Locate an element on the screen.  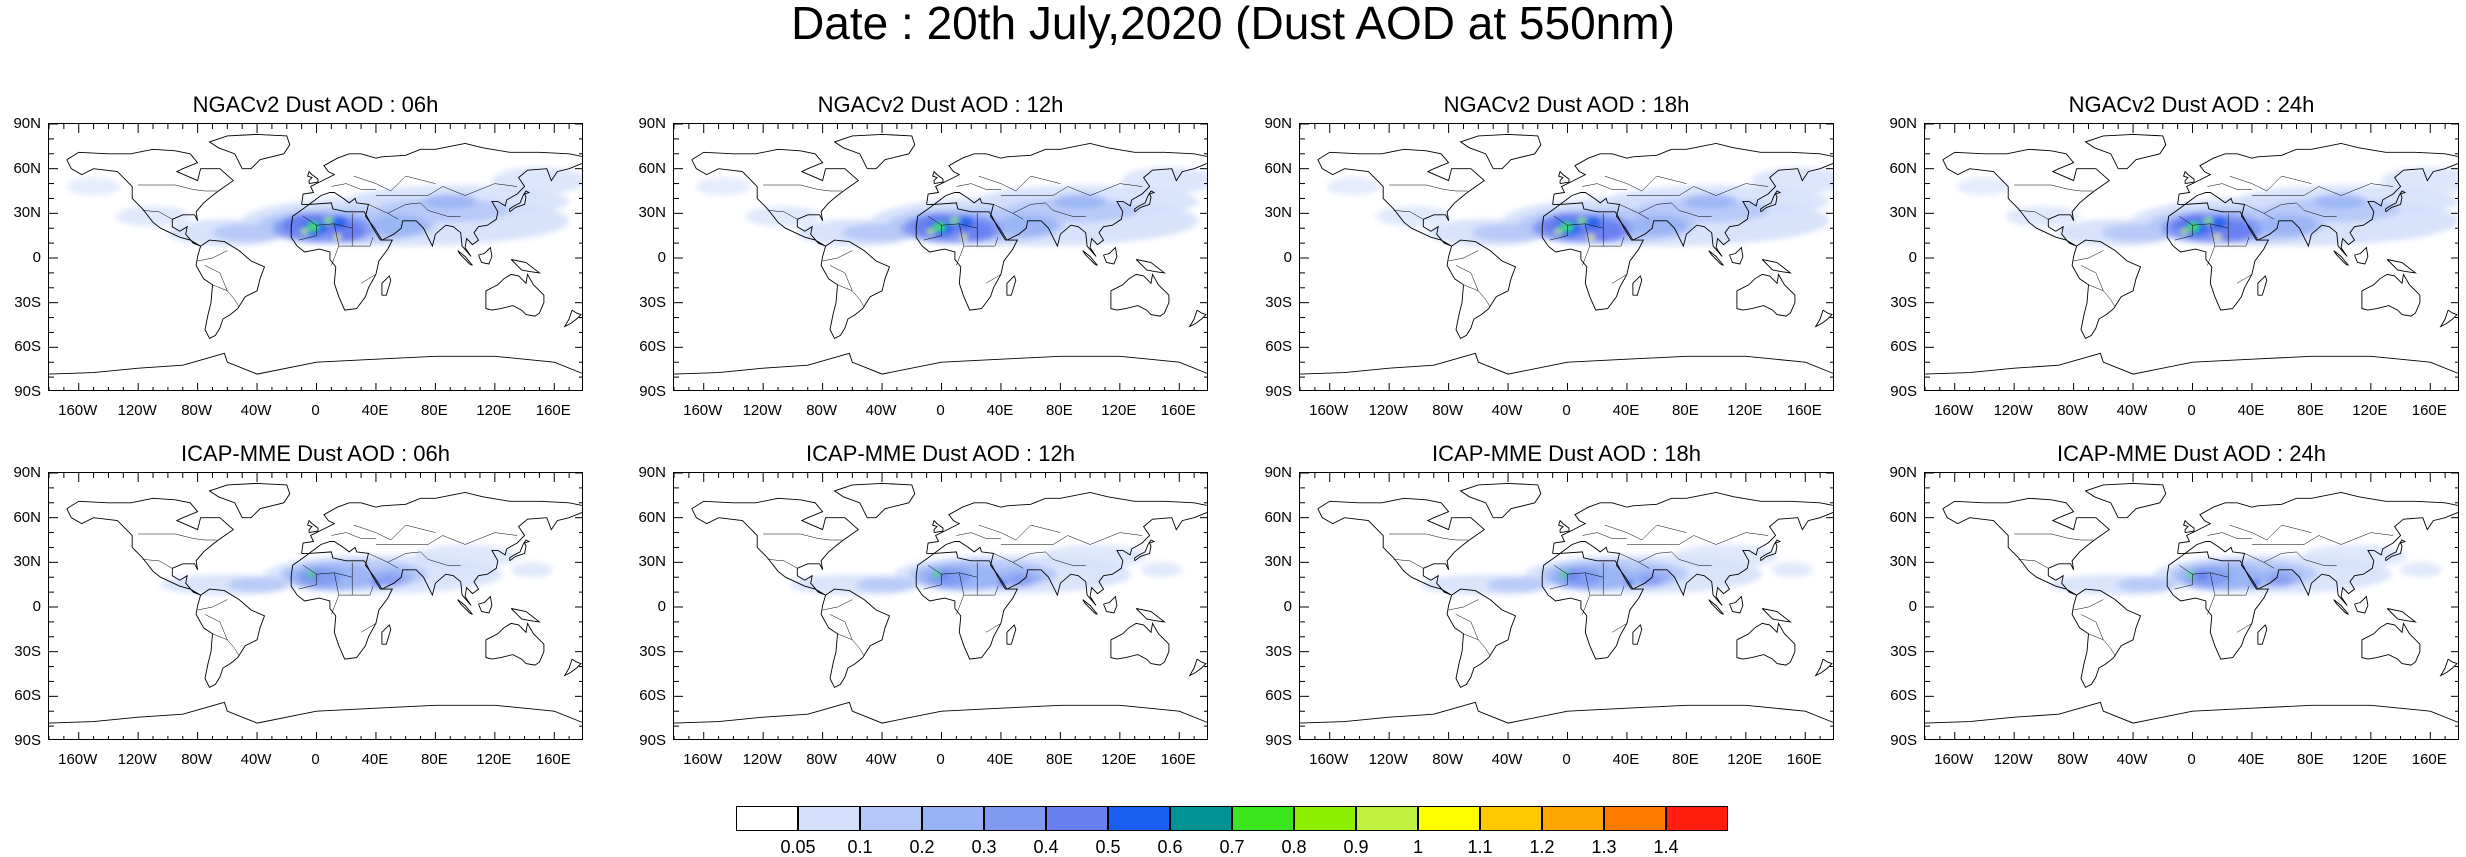
panel-title: NGACv2 Dust AOD : 24h is located at coordinates (2191, 104).